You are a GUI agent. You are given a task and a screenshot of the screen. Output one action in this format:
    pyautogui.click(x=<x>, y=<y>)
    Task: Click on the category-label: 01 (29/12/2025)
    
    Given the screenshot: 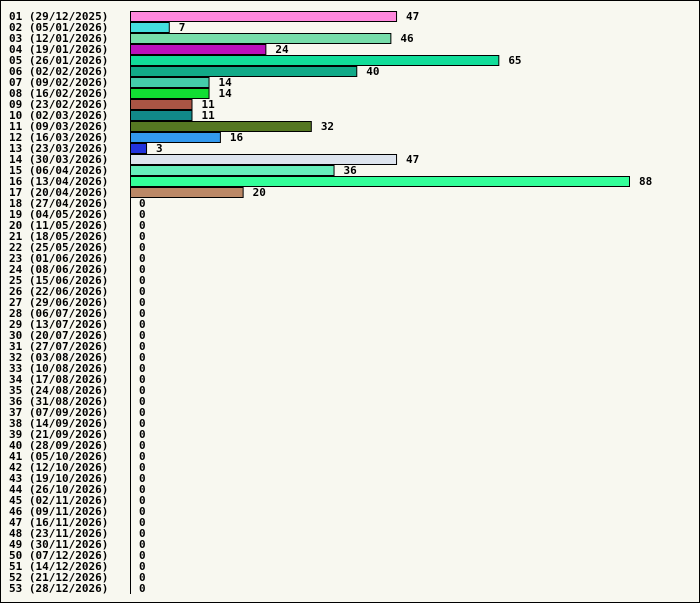 What is the action you would take?
    pyautogui.click(x=58, y=16)
    